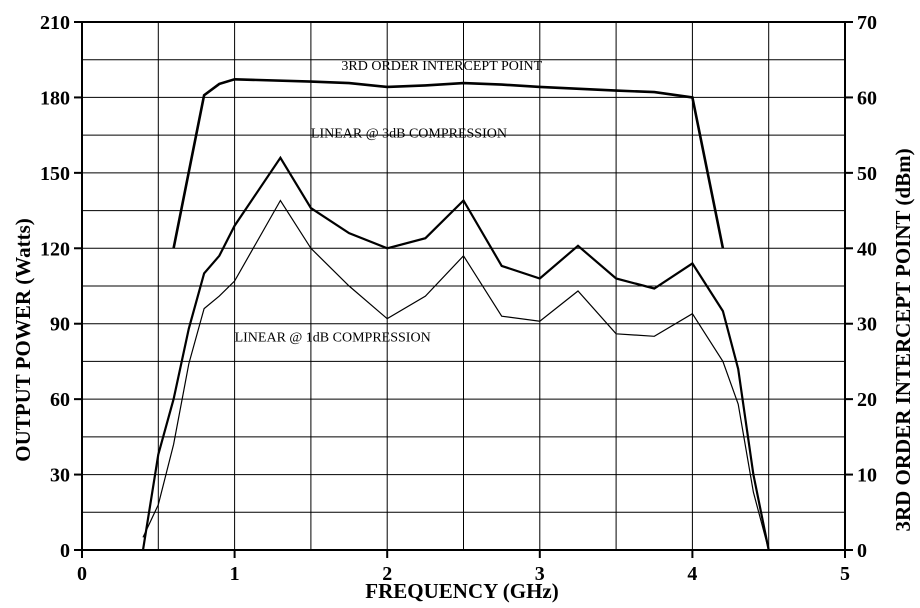 The height and width of the screenshot is (608, 920). What do you see at coordinates (55, 174) in the screenshot?
I see `y-tick-label: 150` at bounding box center [55, 174].